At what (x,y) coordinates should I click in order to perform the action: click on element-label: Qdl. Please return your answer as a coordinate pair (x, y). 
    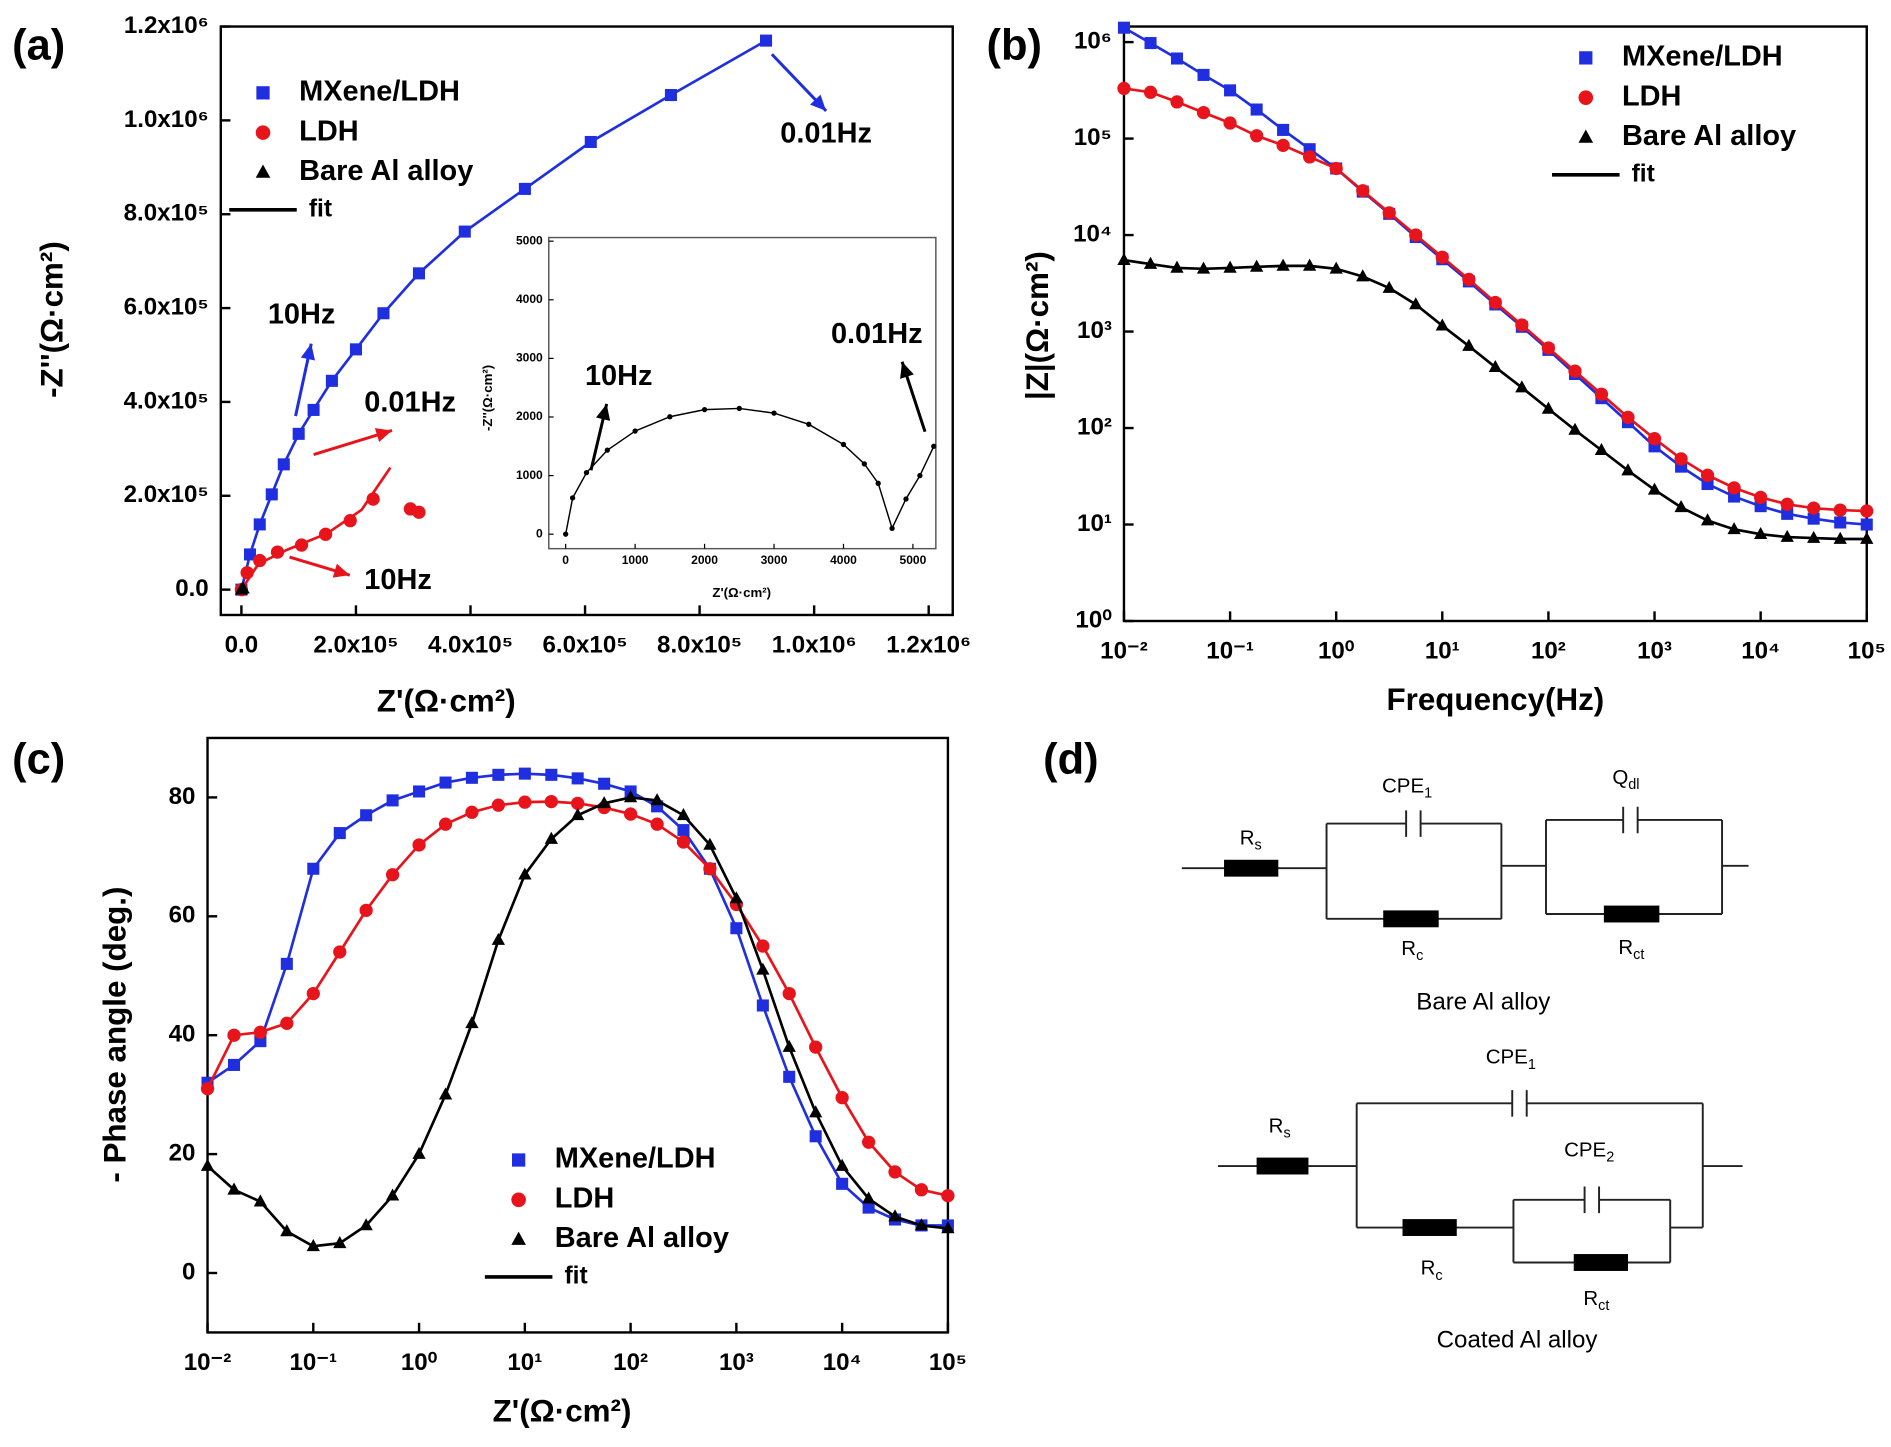
    Looking at the image, I should click on (1625, 779).